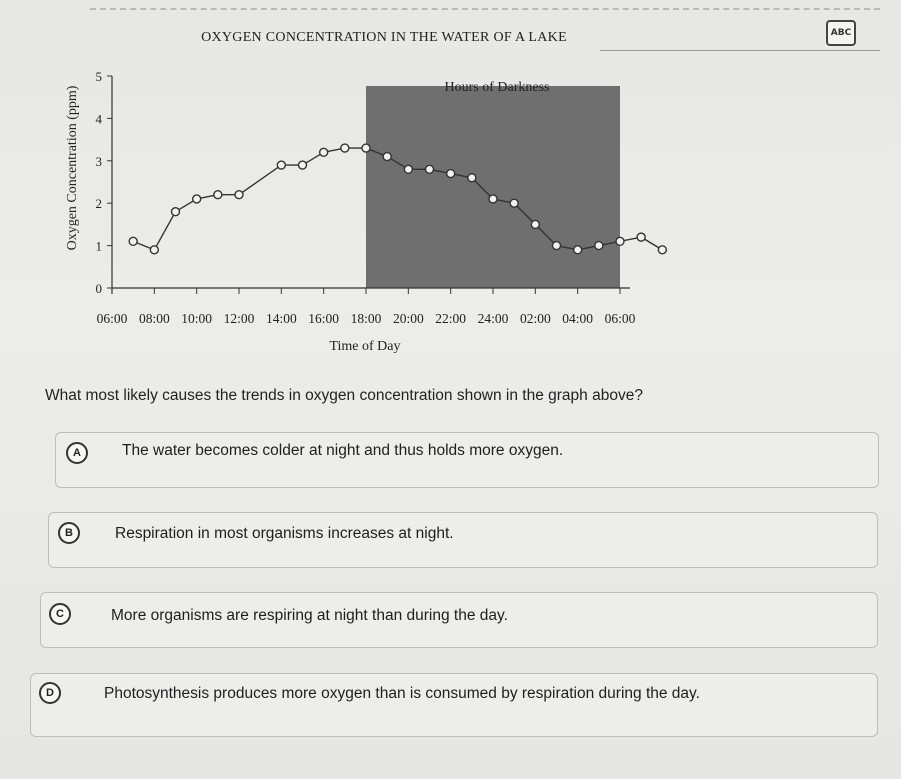 This screenshot has height=779, width=901. What do you see at coordinates (99, 288) in the screenshot?
I see `y-tick-label: 0` at bounding box center [99, 288].